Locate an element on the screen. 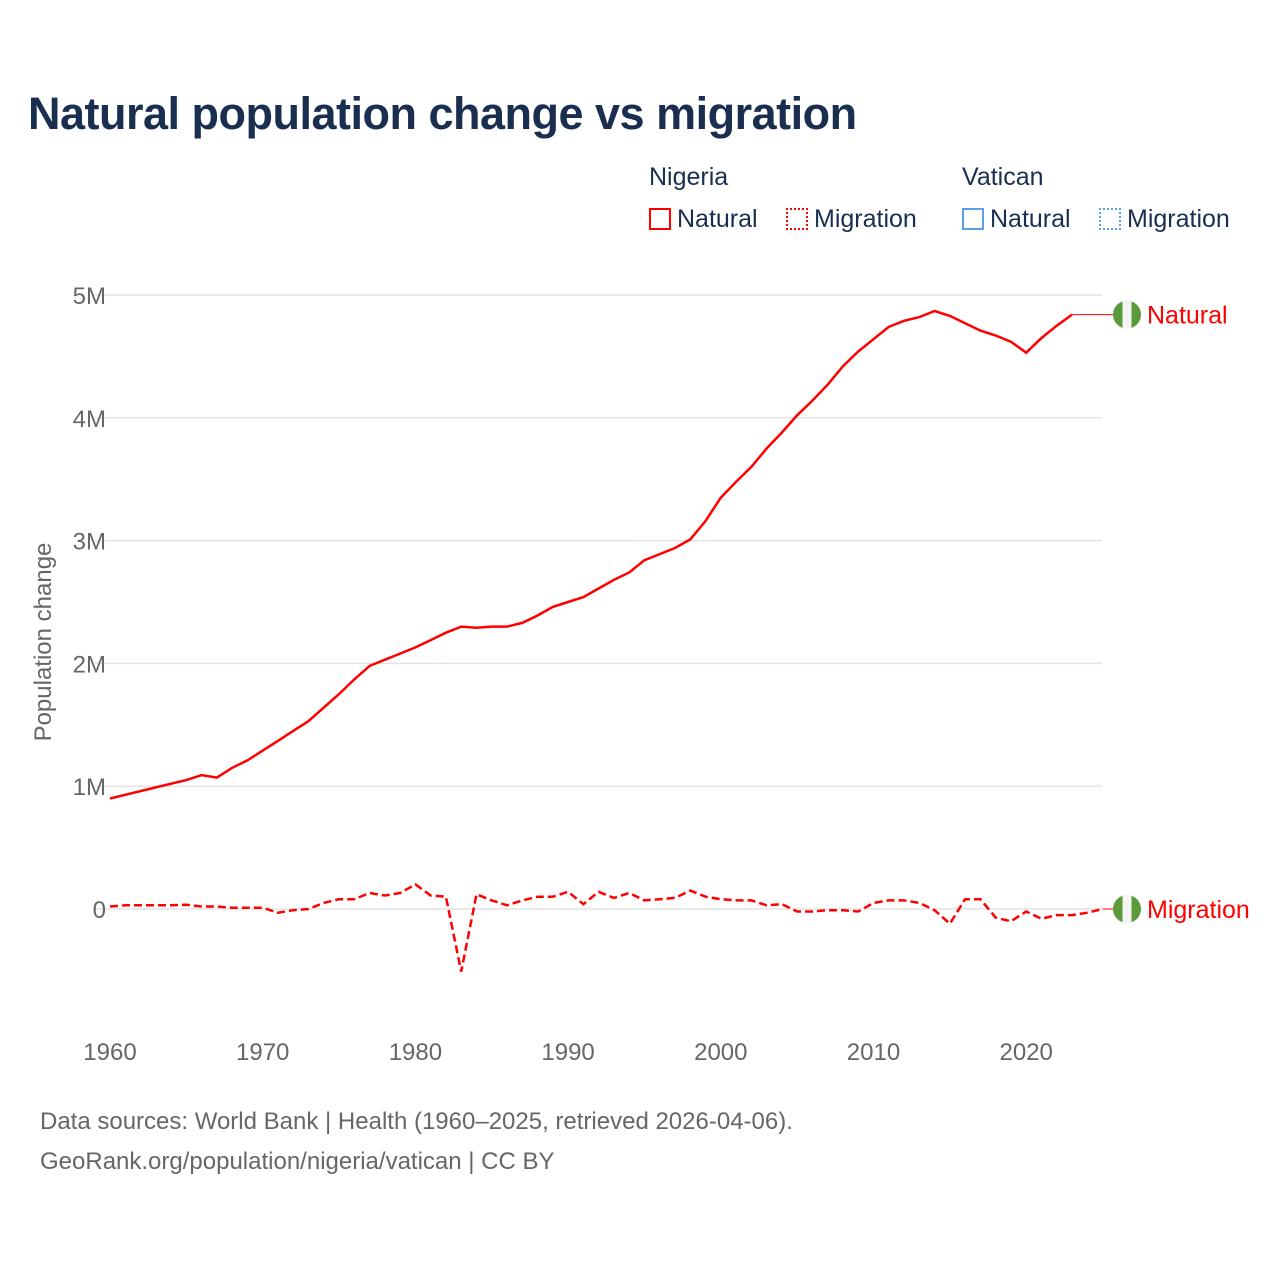 This screenshot has width=1280, height=1280. x-tick-label: 2020 is located at coordinates (1026, 1052).